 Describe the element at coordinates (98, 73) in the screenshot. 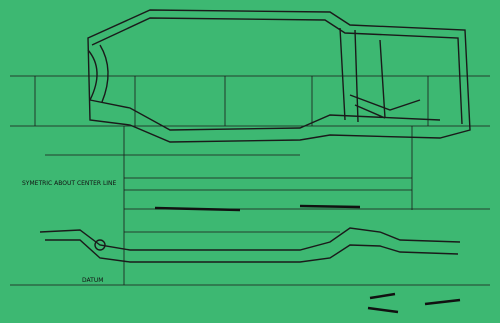

I see `front-crossmember` at that location.